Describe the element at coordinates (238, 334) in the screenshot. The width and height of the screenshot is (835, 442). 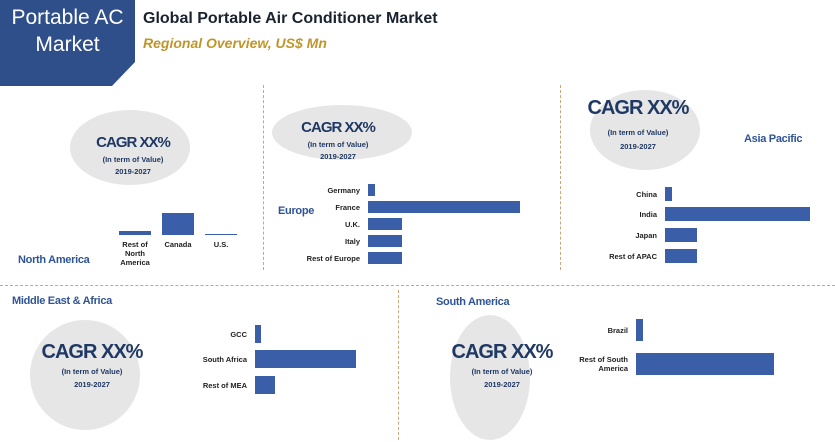
I see `category-label: GCC` at that location.